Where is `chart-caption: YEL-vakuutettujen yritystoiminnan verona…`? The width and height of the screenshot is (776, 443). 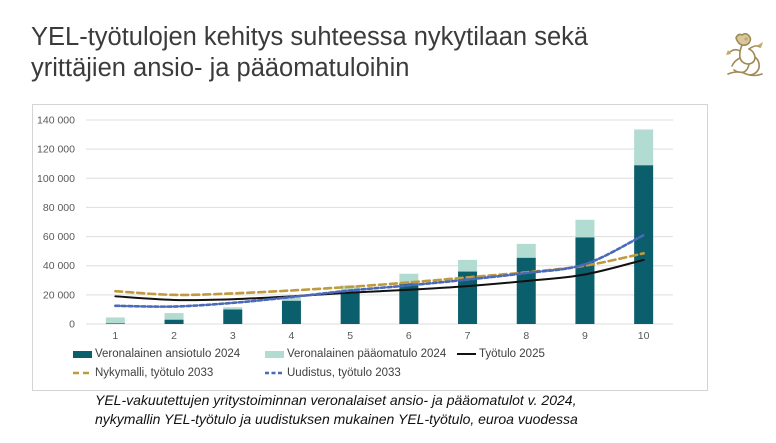 chart-caption: YEL-vakuutettujen yritystoiminnan verona… is located at coordinates (405, 410).